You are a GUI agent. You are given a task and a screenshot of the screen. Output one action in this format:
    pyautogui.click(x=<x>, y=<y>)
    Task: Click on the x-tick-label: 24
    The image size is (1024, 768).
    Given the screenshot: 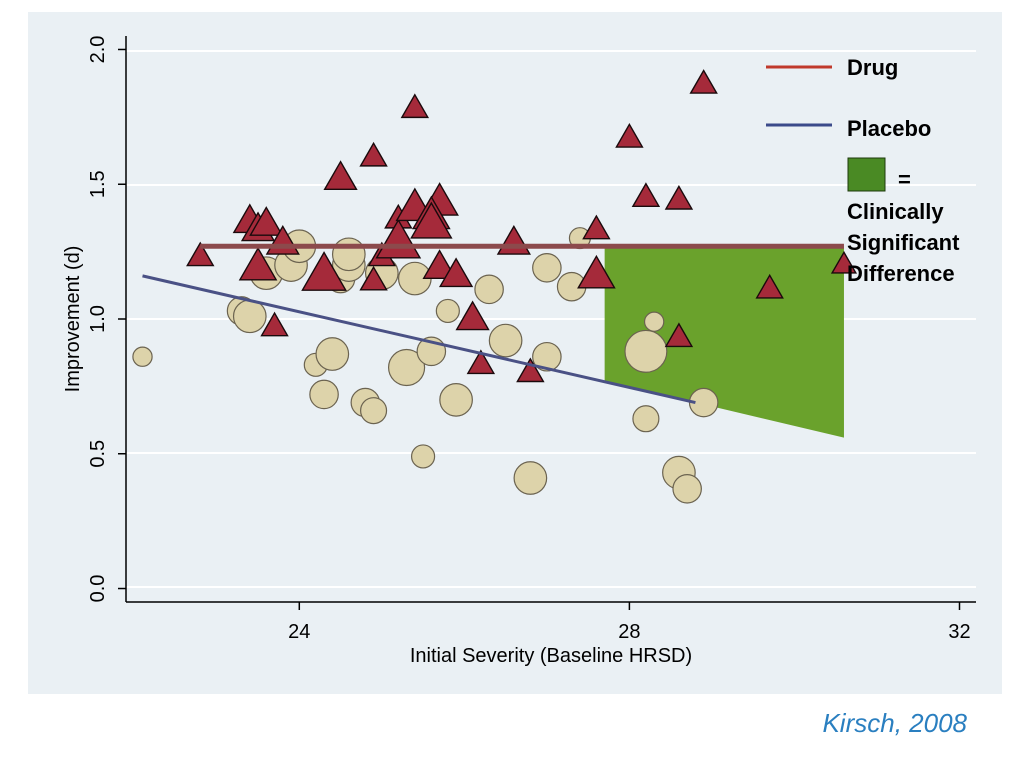 What is the action you would take?
    pyautogui.click(x=299, y=632)
    